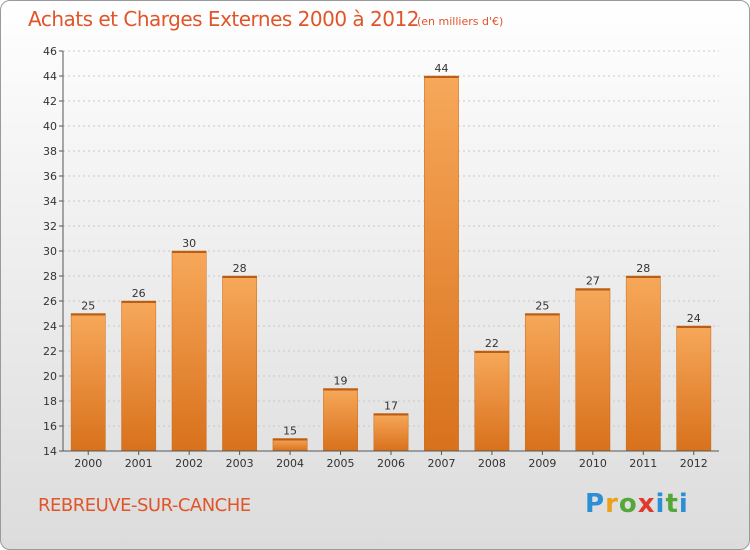 The height and width of the screenshot is (550, 750). Describe the element at coordinates (341, 381) in the screenshot. I see `data-label: 19` at that location.